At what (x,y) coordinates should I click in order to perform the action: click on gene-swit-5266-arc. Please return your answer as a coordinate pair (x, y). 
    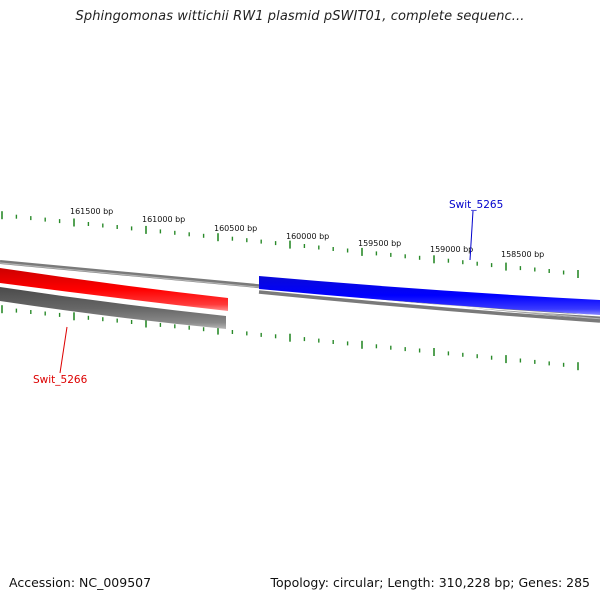
    Looking at the image, I should click on (114, 289).